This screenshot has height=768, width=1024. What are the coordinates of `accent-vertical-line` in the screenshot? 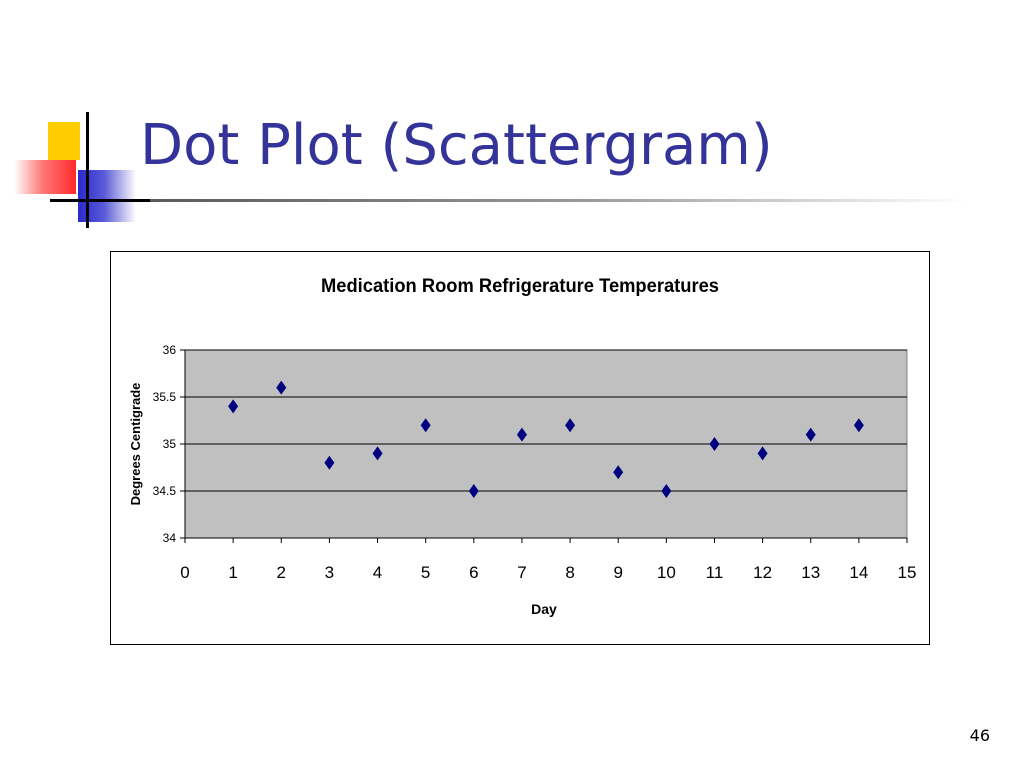 It's located at (87, 170).